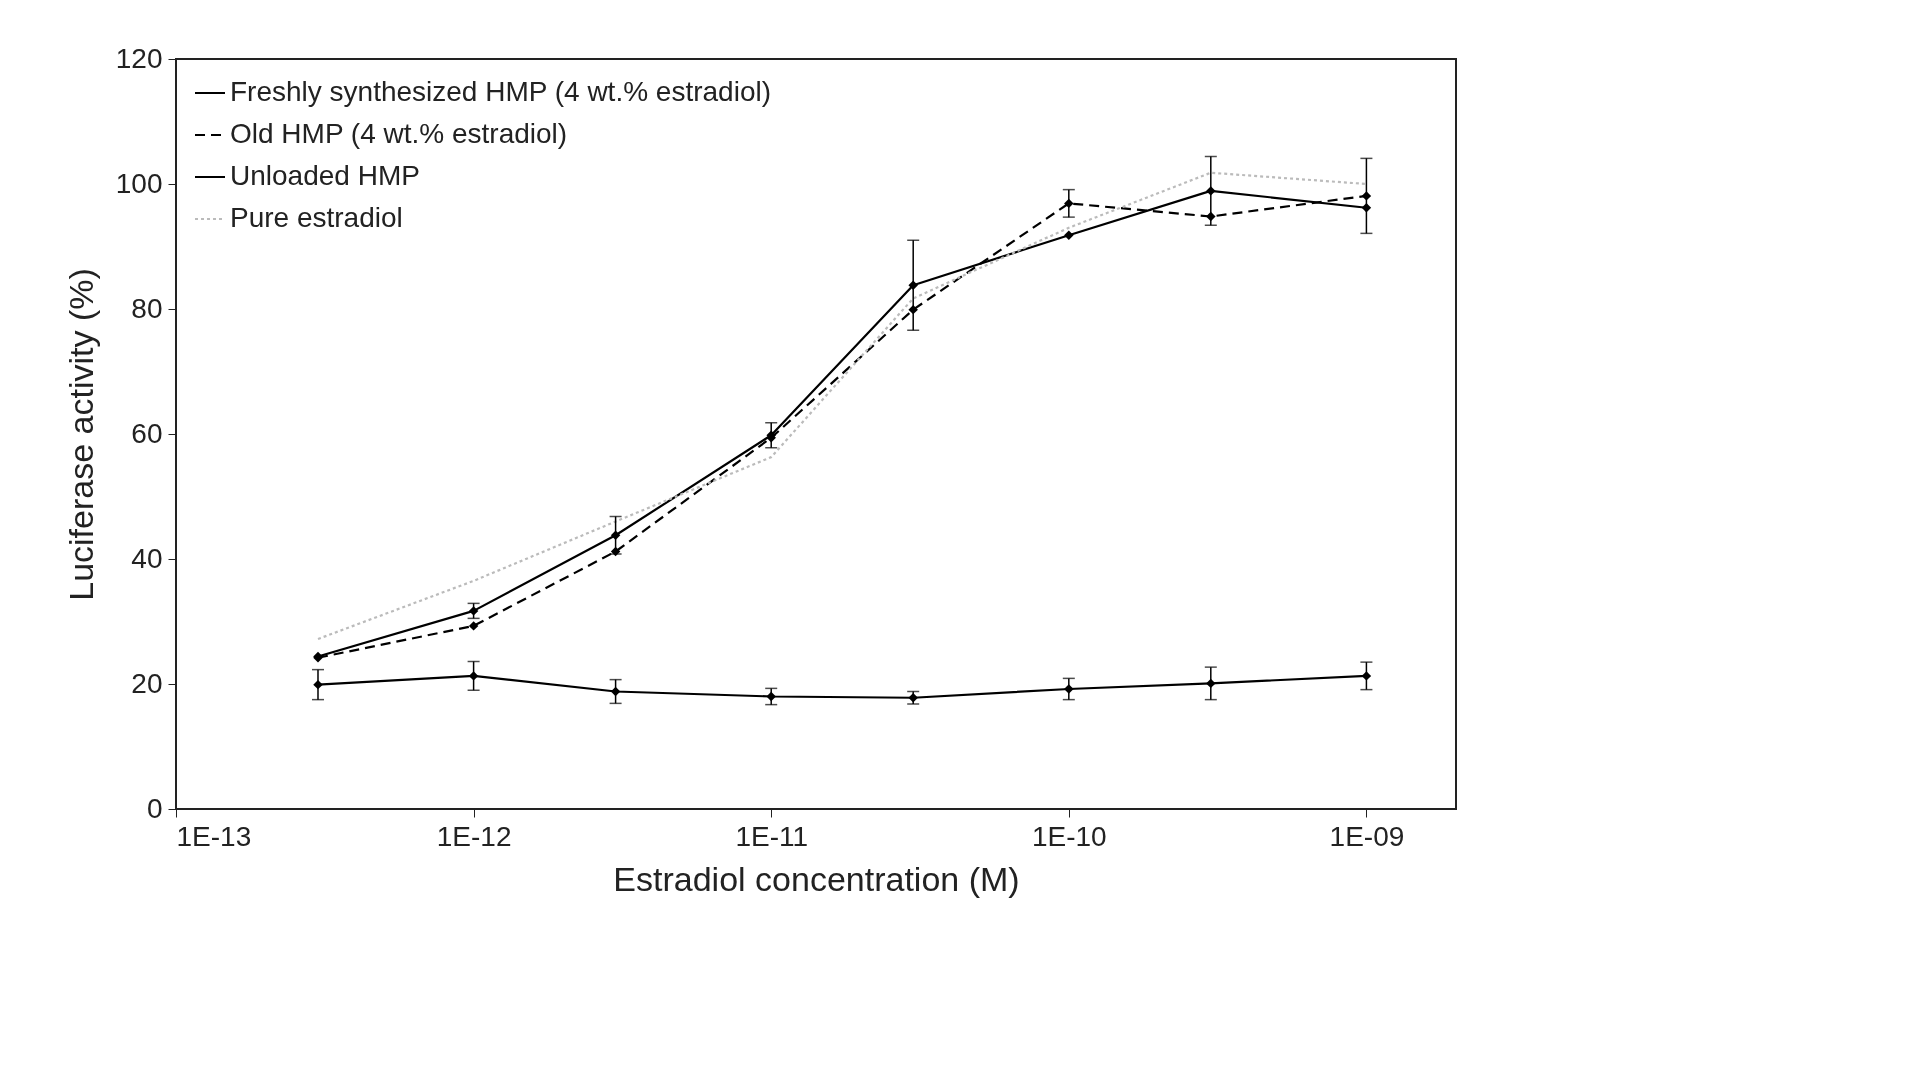  Describe the element at coordinates (139, 183) in the screenshot. I see `y-tick-label: 100` at that location.